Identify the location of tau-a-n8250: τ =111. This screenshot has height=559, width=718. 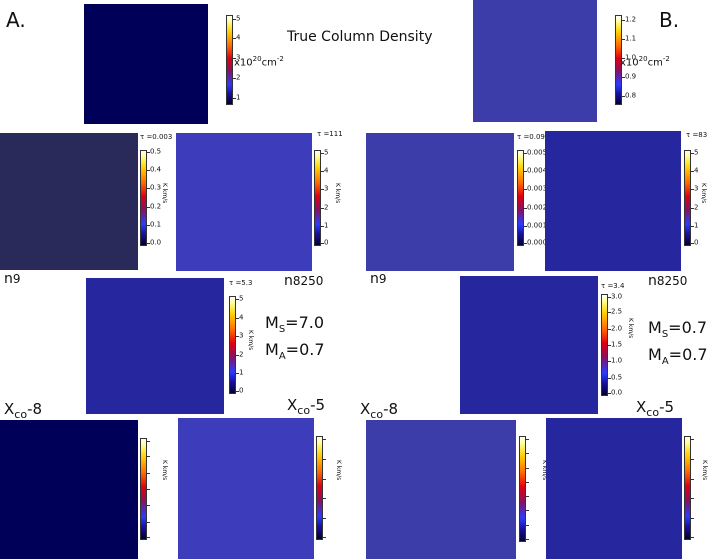
(330, 134).